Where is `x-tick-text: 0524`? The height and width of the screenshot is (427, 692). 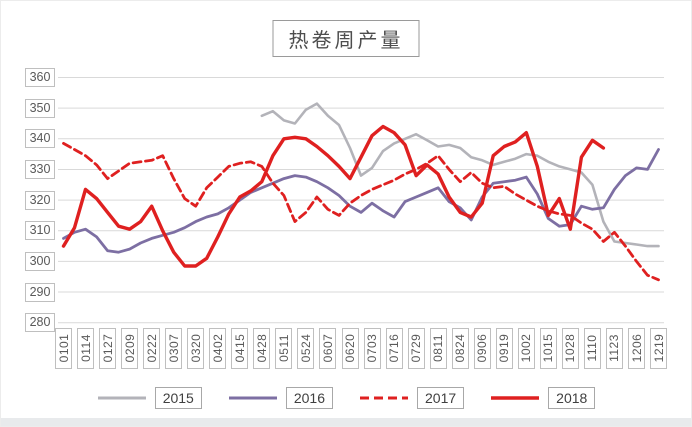
x-tick-text: 0524 is located at coordinates (305, 348).